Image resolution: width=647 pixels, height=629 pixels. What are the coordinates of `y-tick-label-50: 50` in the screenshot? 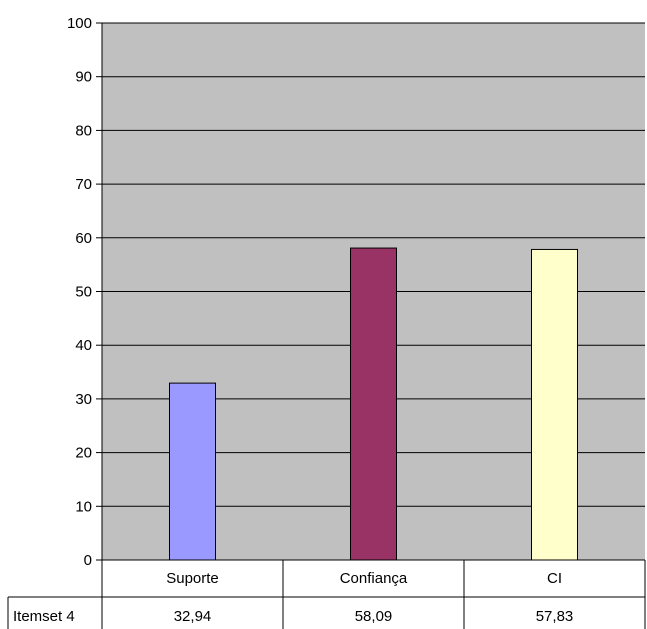 It's located at (83, 292).